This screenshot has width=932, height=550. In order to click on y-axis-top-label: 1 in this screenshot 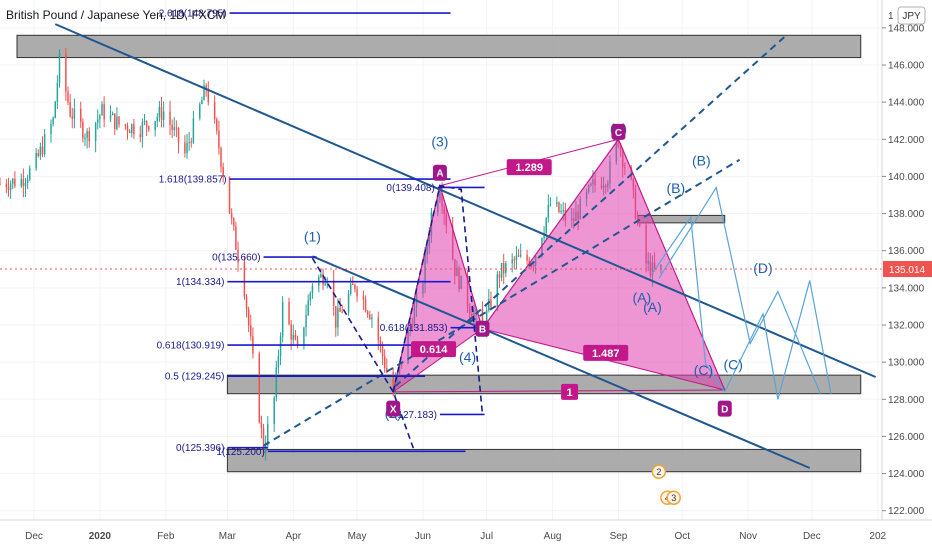, I will do `click(891, 16)`.